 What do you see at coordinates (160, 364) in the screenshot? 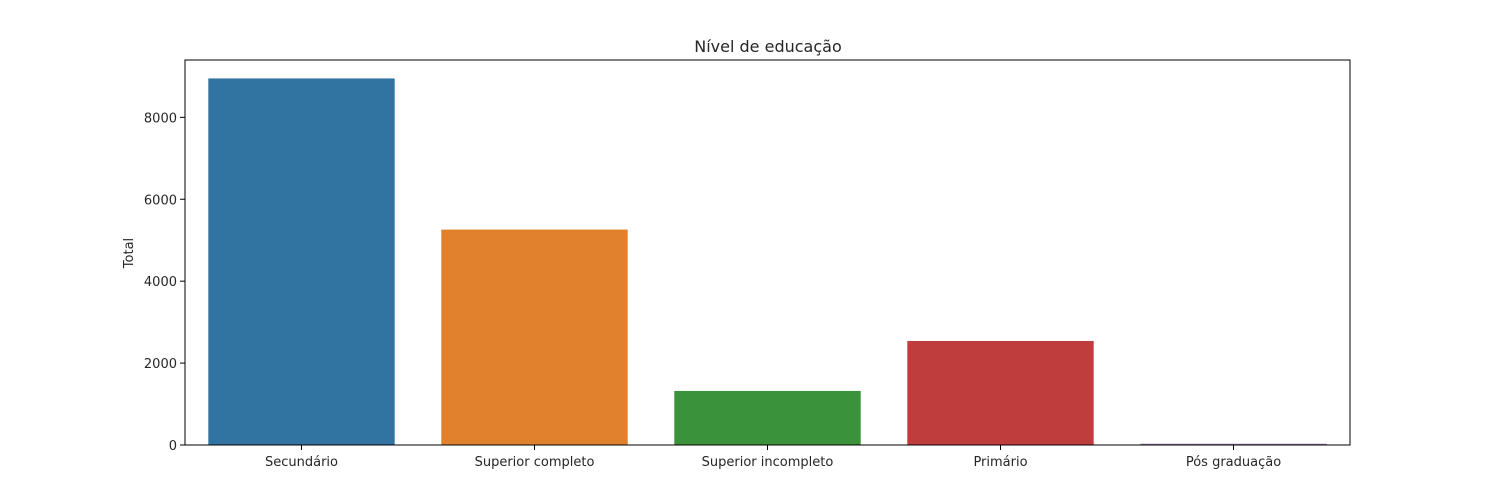
I see `y-tick-label: 2000` at bounding box center [160, 364].